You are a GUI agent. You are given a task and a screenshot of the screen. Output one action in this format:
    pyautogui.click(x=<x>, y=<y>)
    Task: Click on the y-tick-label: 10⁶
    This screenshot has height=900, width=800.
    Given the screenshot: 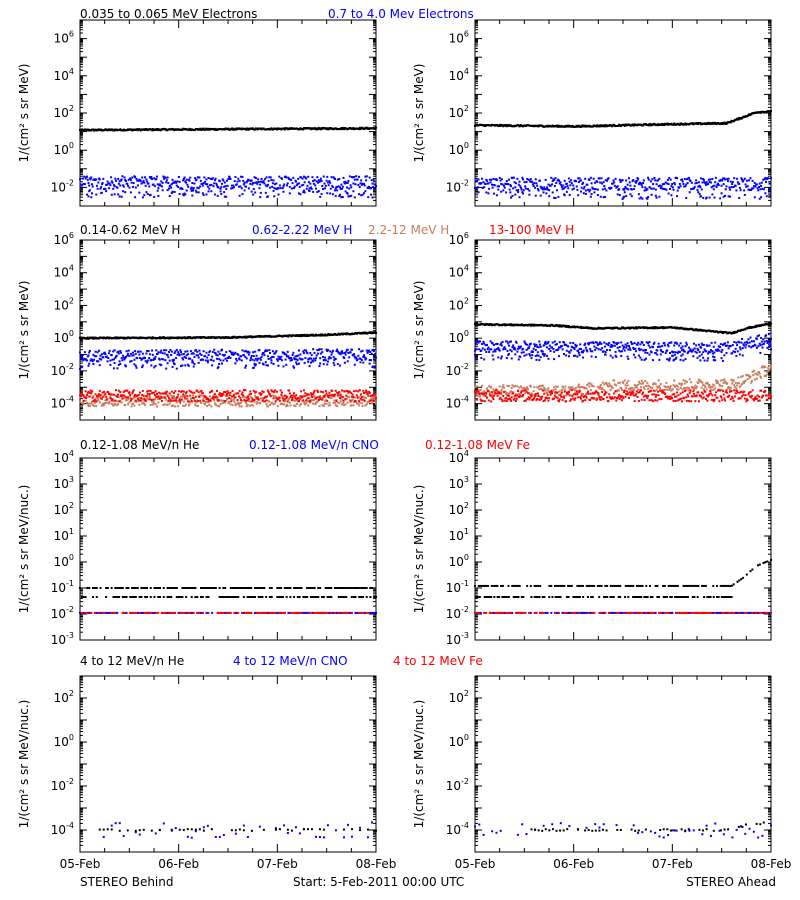 What is the action you would take?
    pyautogui.click(x=64, y=239)
    